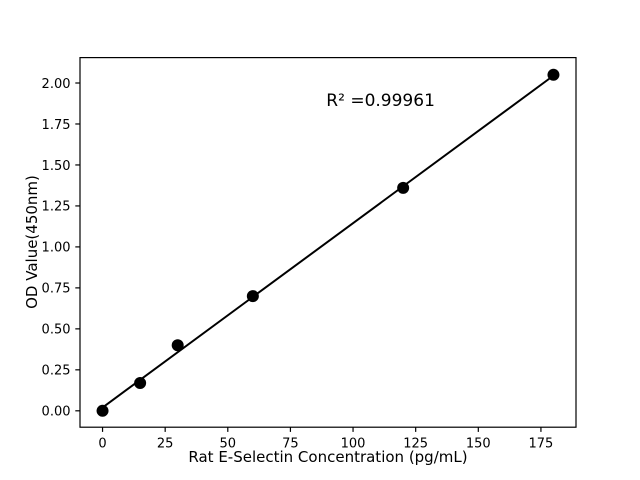 This screenshot has width=640, height=480. I want to click on y-tick-label: 1.75, so click(56, 125).